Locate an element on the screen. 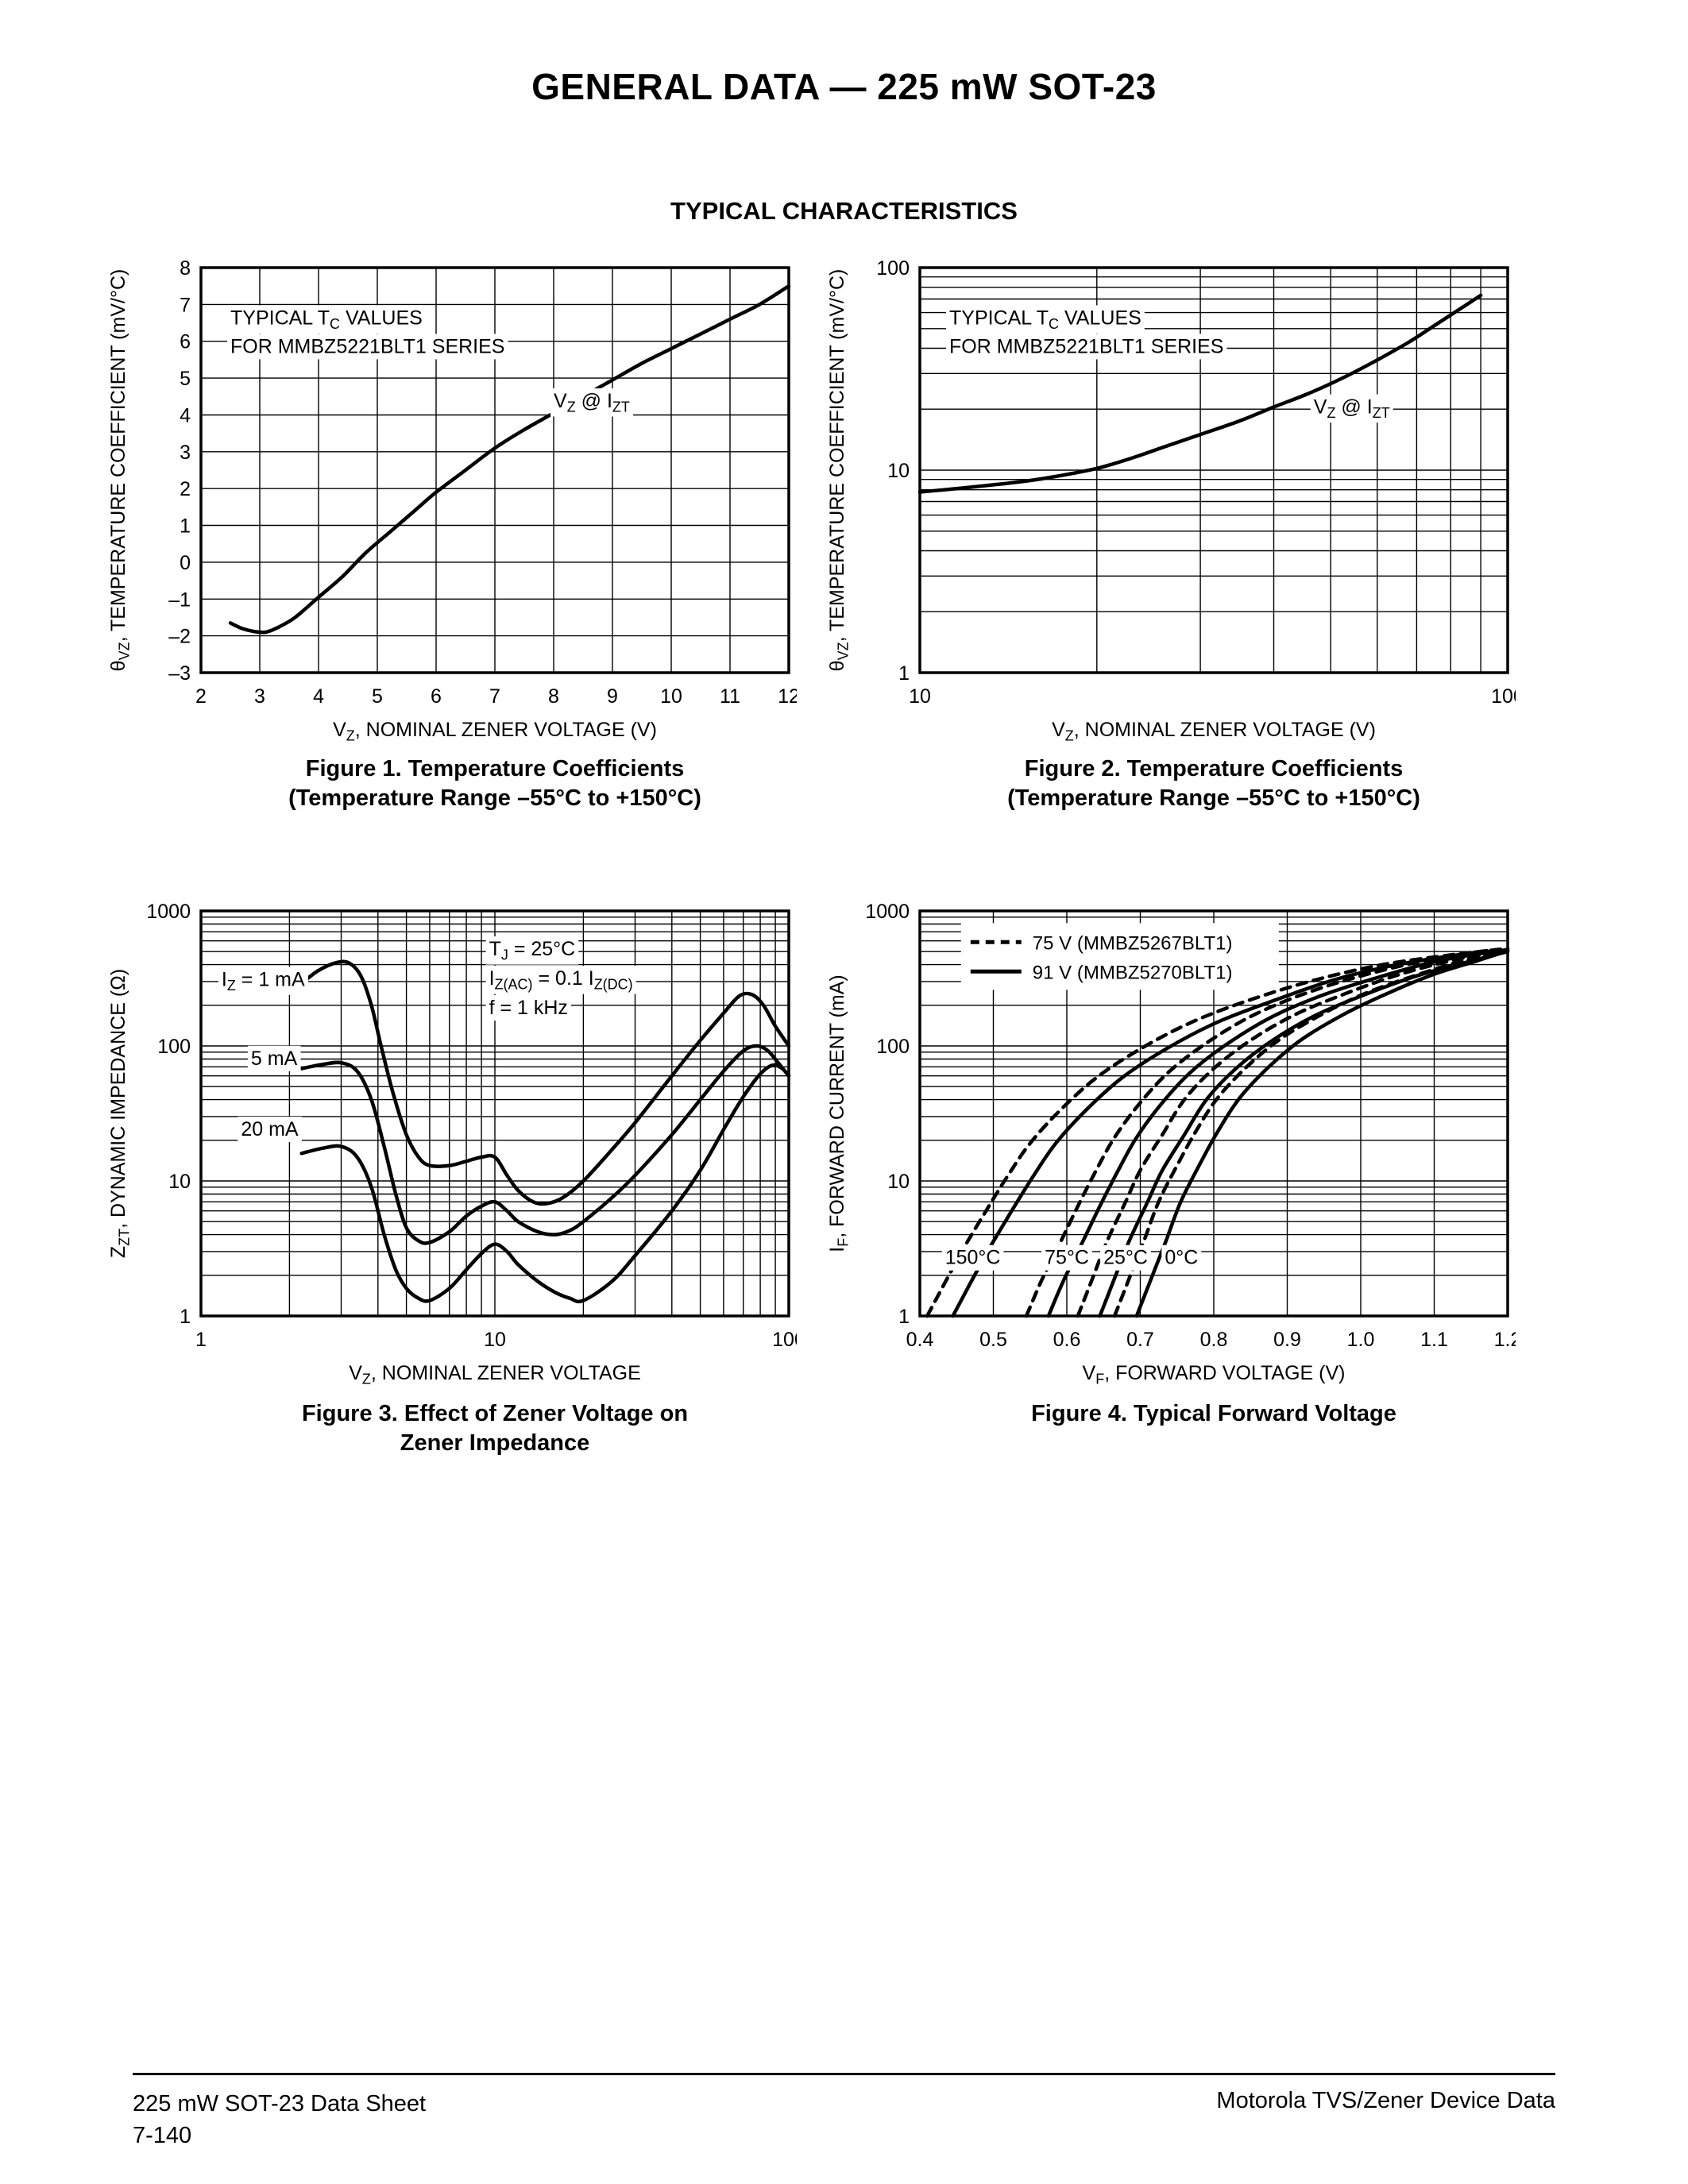 Image resolution: width=1688 pixels, height=2184 pixels. x-axis-title: VZ, NOMINAL ZENER VOLTAGE (V) is located at coordinates (1214, 731).